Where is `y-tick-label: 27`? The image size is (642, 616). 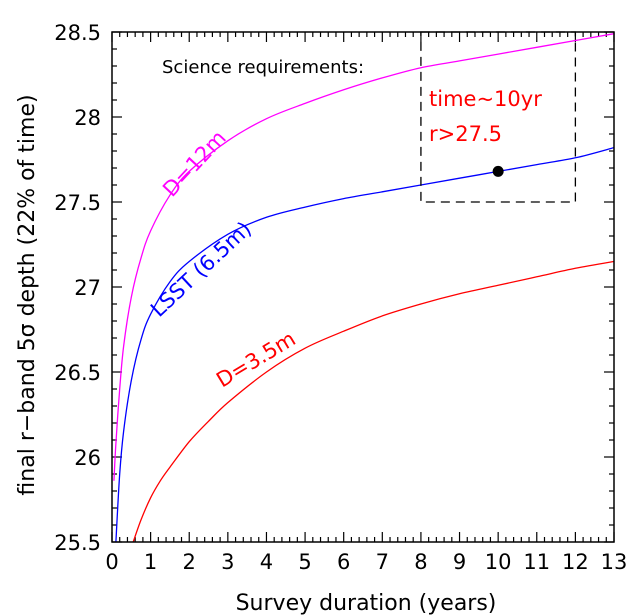 y-tick-label: 27 is located at coordinates (87, 288).